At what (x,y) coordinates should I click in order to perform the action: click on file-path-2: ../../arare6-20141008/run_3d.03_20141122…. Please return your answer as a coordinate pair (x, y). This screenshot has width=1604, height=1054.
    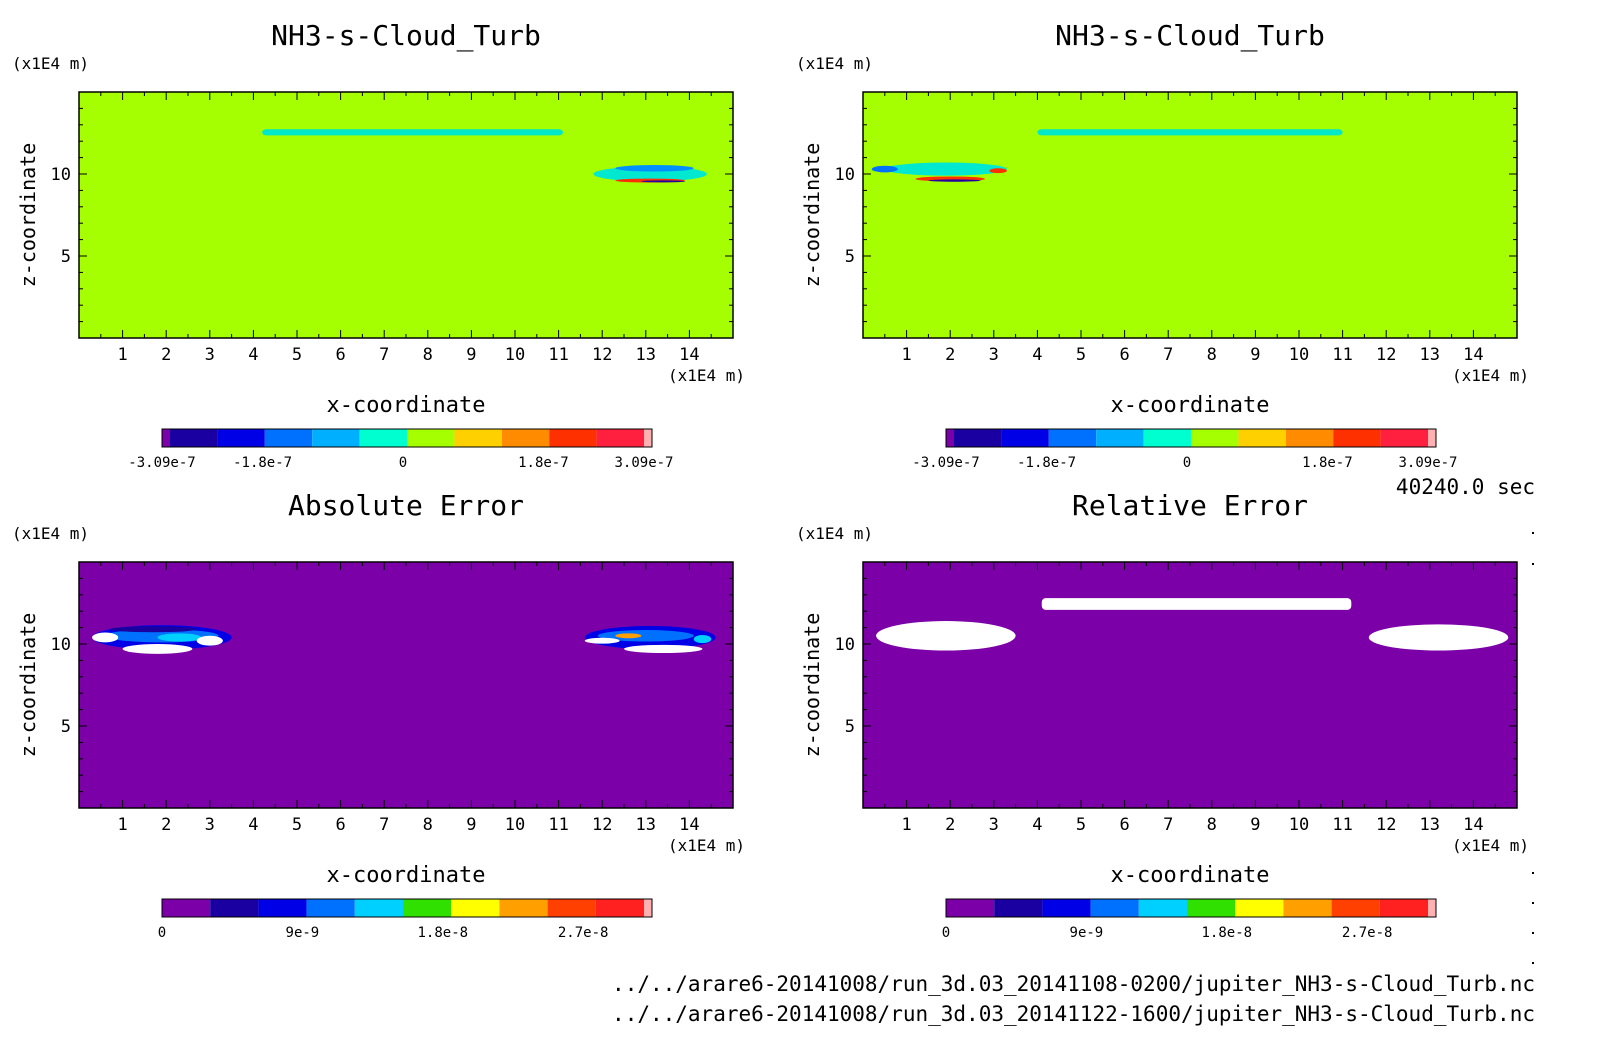
    Looking at the image, I should click on (1073, 1014).